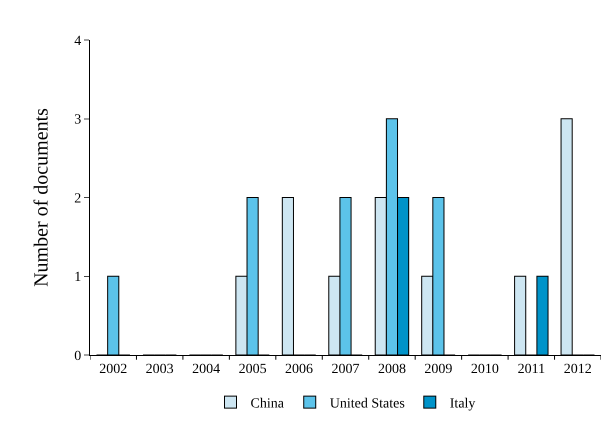 This screenshot has height=440, width=611. I want to click on legend-label: United States, so click(367, 404).